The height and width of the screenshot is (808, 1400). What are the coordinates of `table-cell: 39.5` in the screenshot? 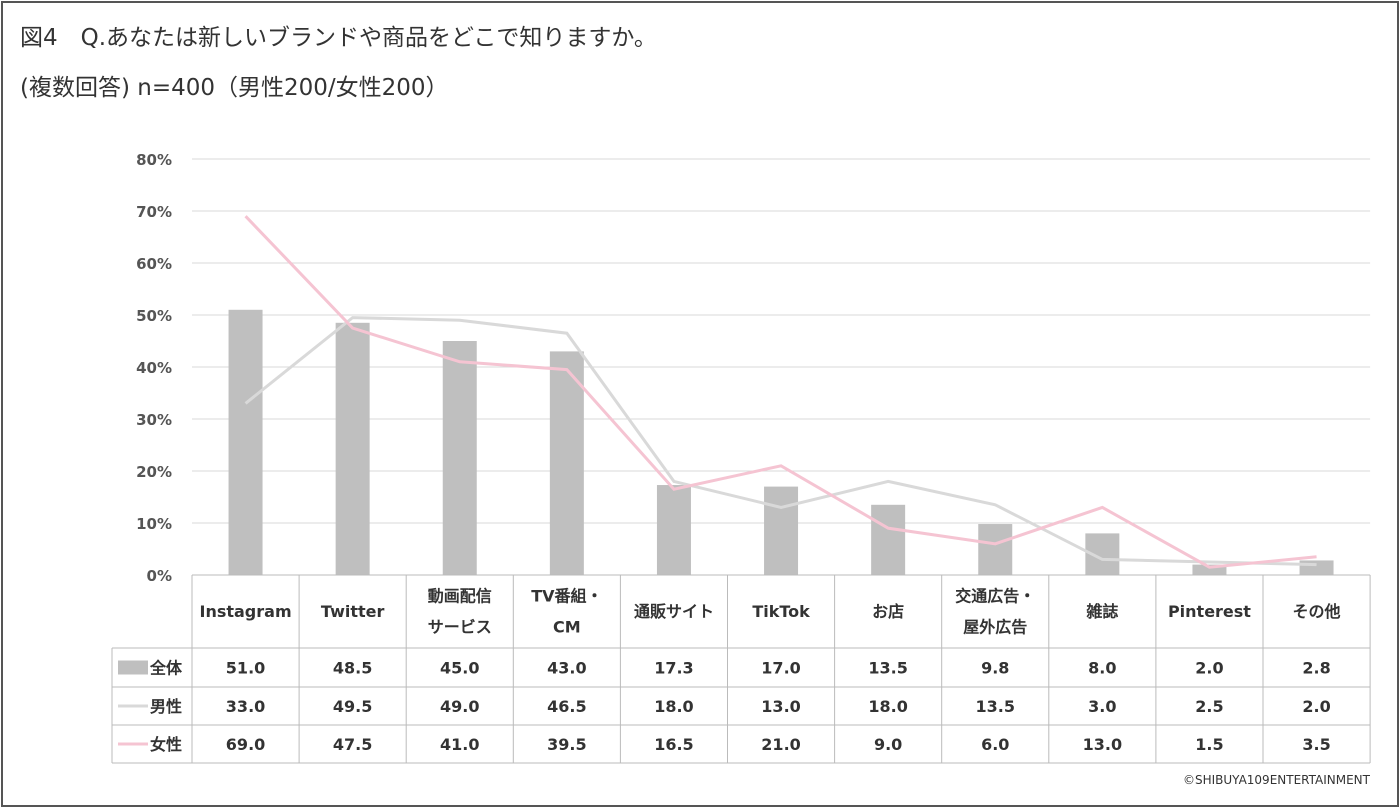 It's located at (566, 744).